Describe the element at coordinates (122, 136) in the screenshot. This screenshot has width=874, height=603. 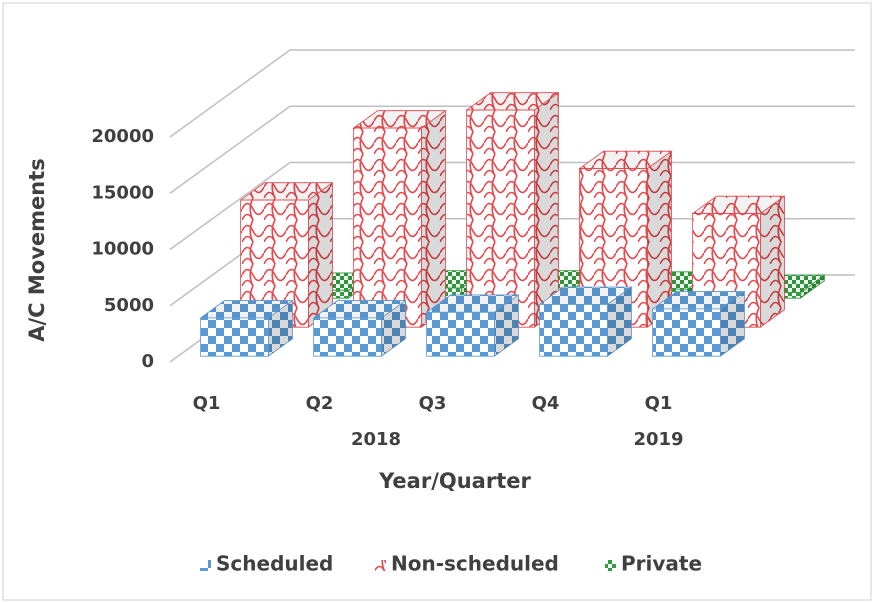
I see `y-tick-label: 20000` at that location.